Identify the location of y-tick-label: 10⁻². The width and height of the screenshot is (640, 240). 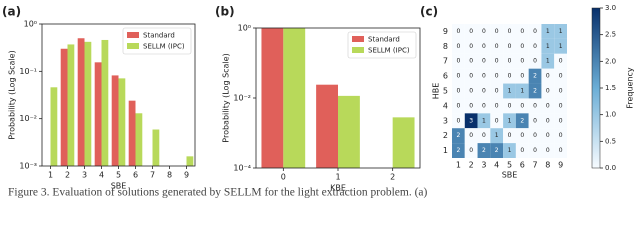
(28, 118).